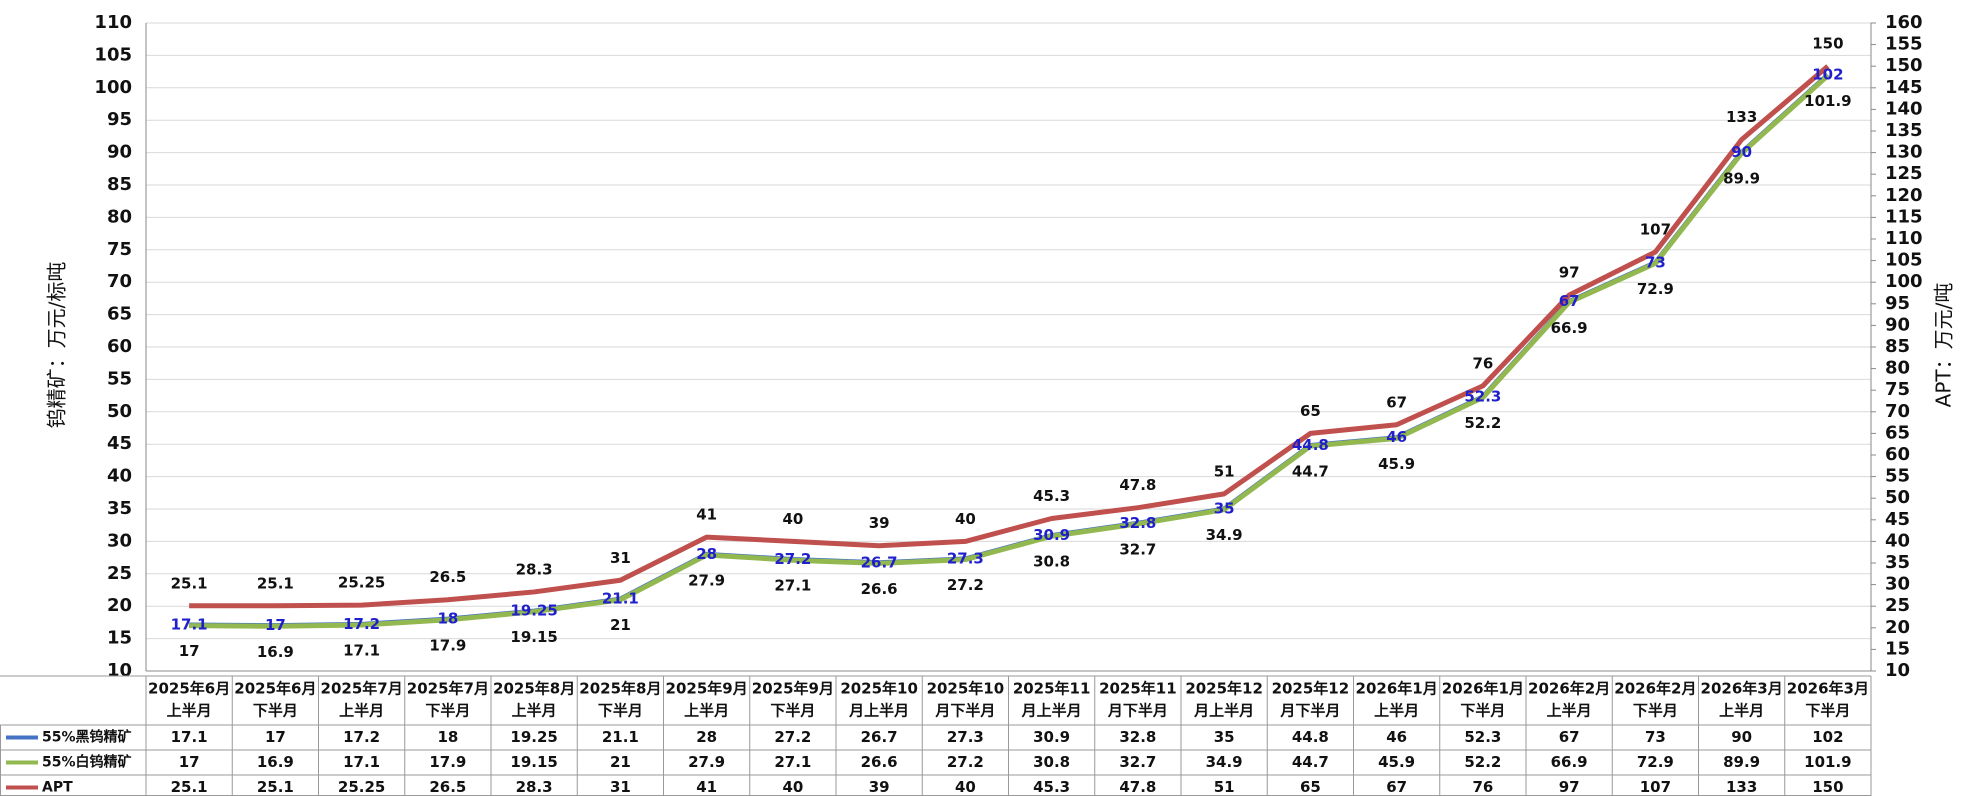 Image resolution: width=1961 pixels, height=796 pixels. Describe the element at coordinates (1904, 130) in the screenshot. I see `y2-tick-label: 135` at that location.